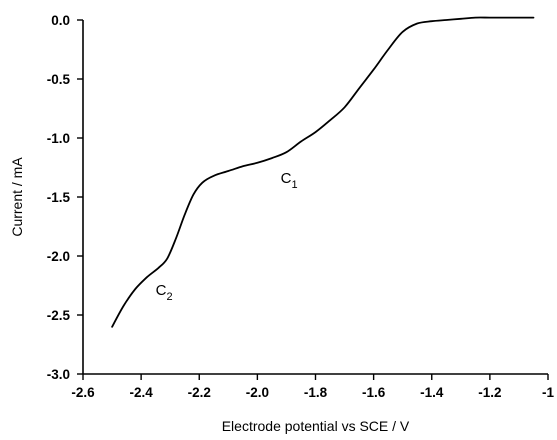  I want to click on y-tick-label: 0.0, so click(60, 20).